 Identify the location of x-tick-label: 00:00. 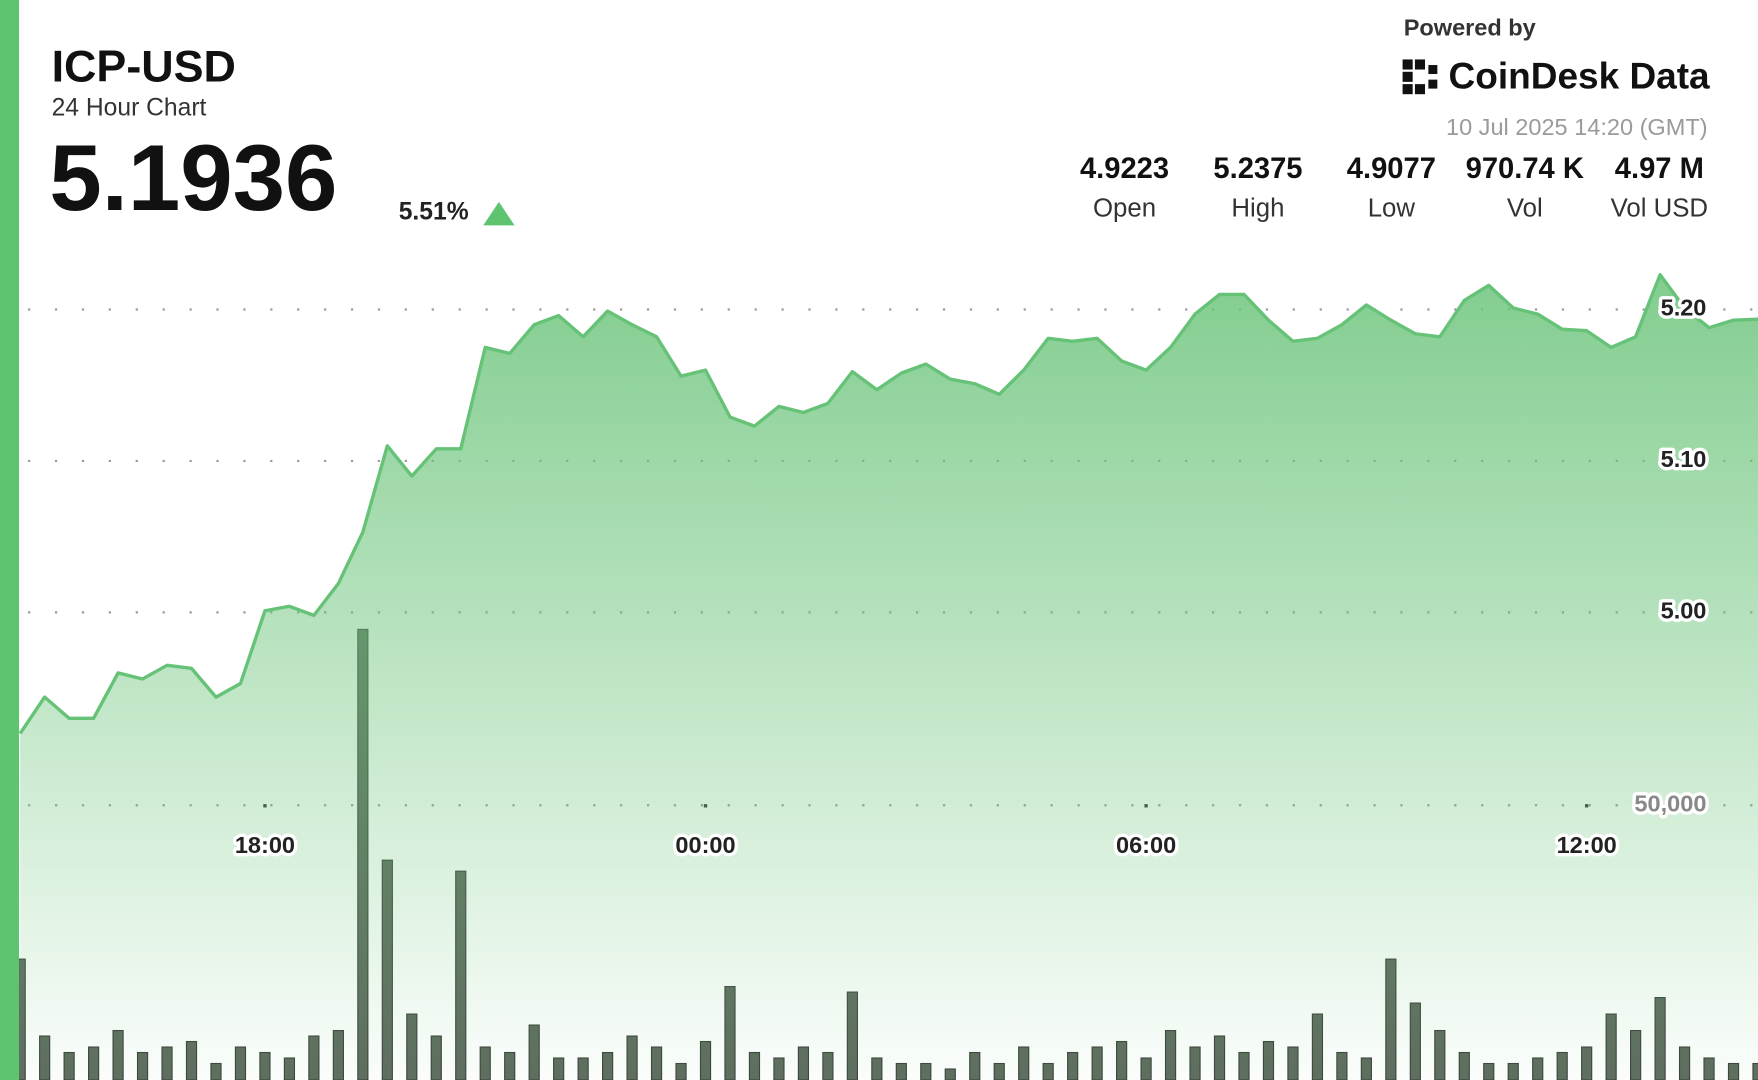
(705, 845).